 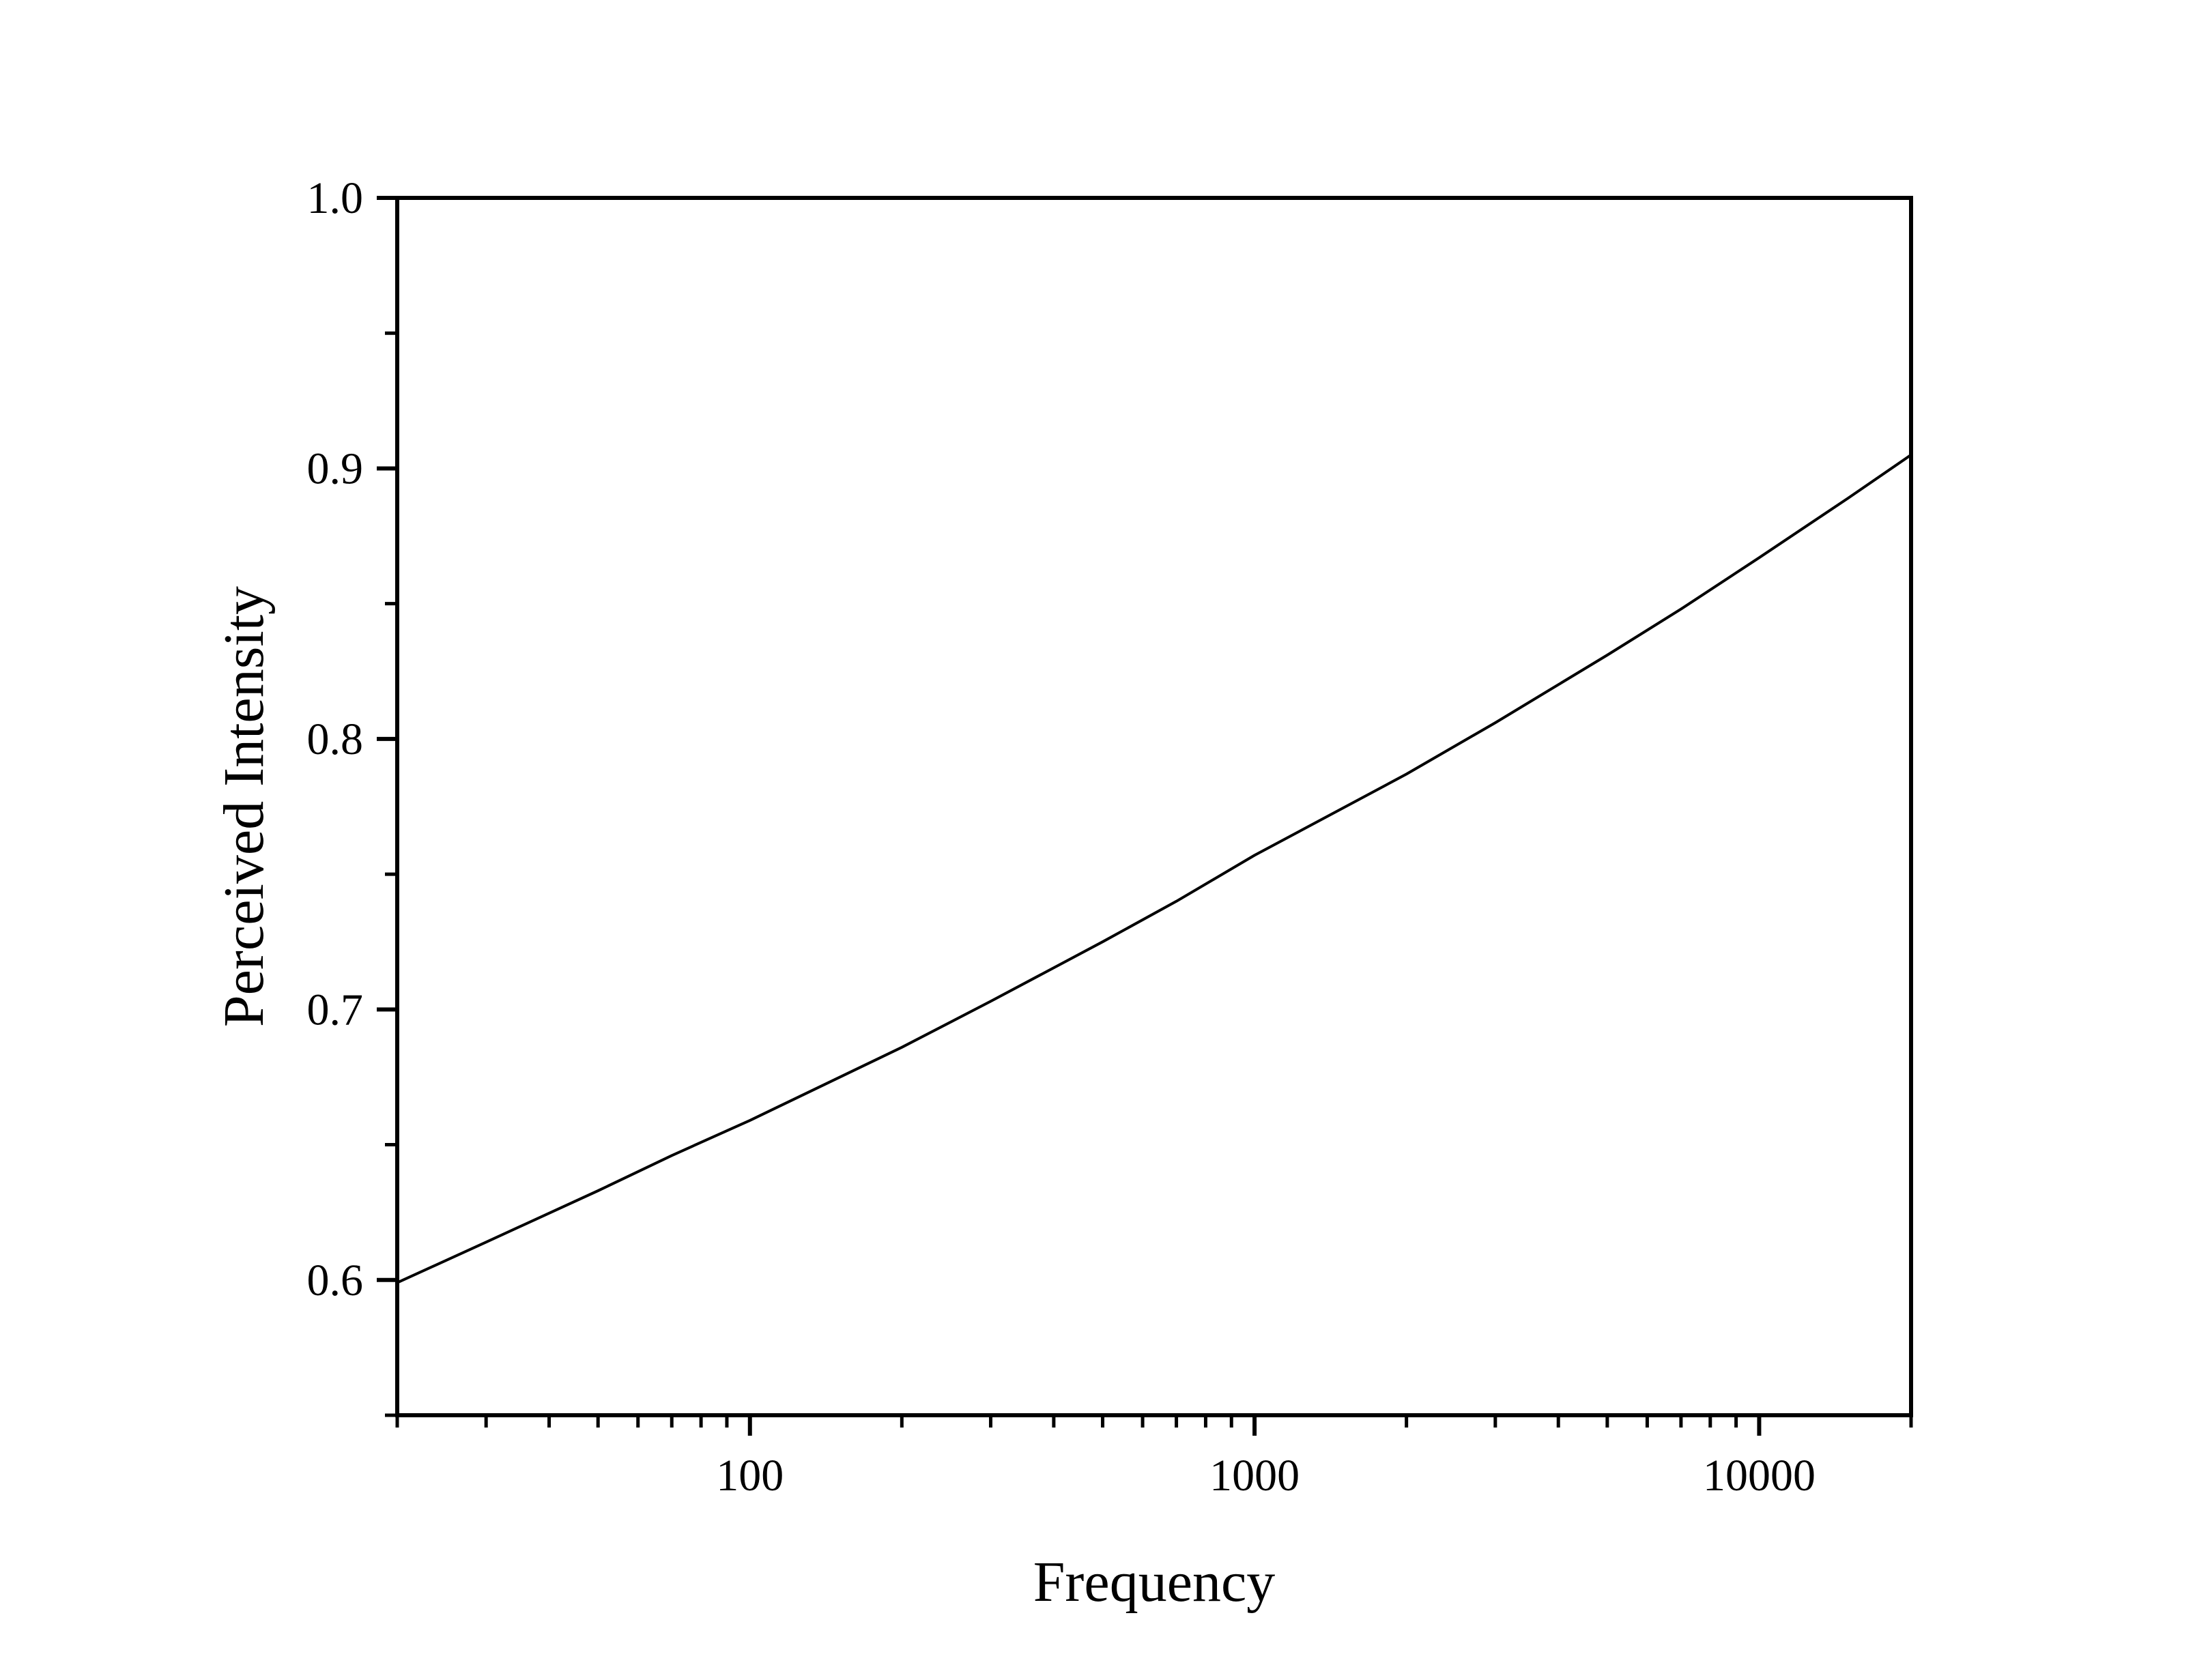 What do you see at coordinates (1759, 1476) in the screenshot?
I see `x-tick-label: 10000` at bounding box center [1759, 1476].